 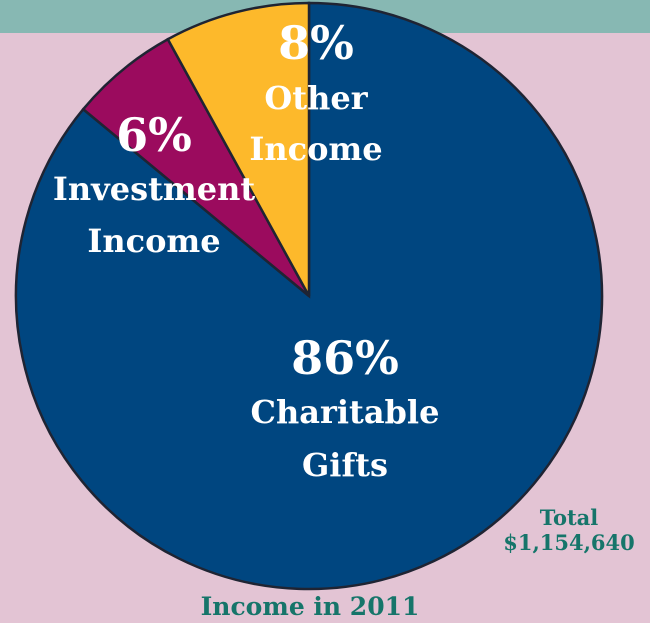 I want to click on slice-name-label-2-0: Other, so click(x=316, y=98).